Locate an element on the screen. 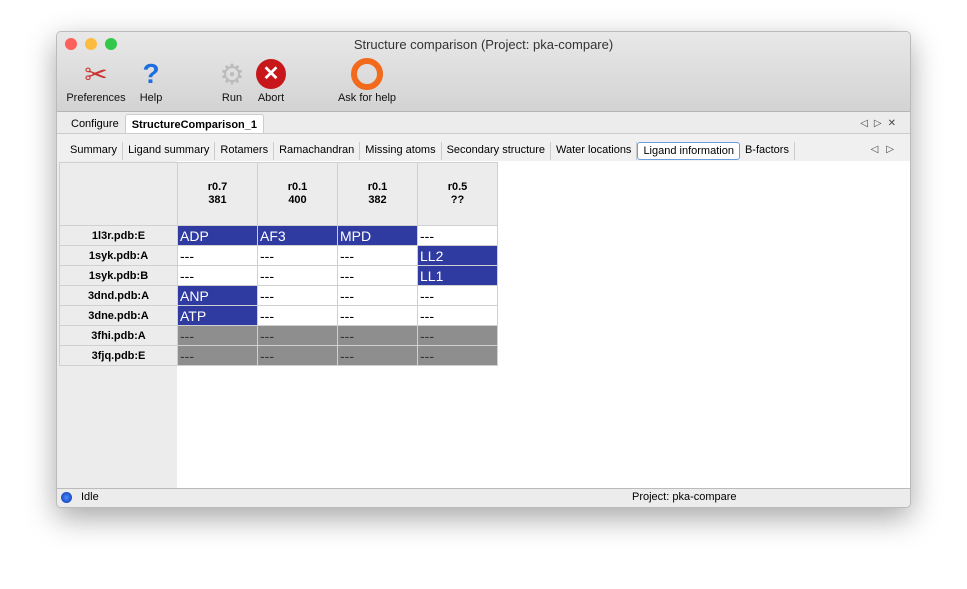 This screenshot has width=967, height=589. subtab-rotamers: Rotamers is located at coordinates (245, 151).